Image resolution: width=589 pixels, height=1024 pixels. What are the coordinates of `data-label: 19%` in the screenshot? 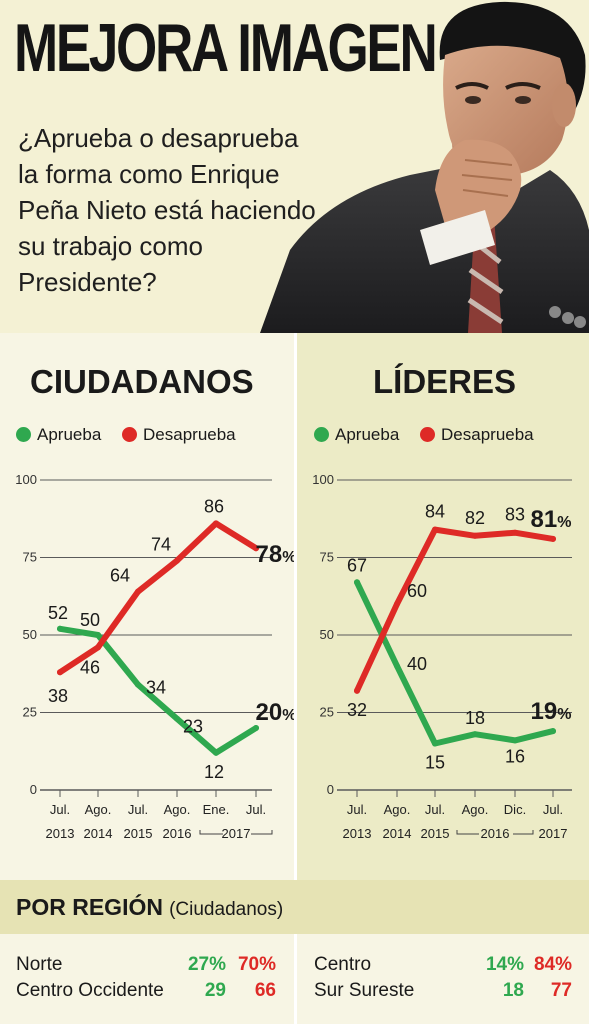 It's located at (551, 711).